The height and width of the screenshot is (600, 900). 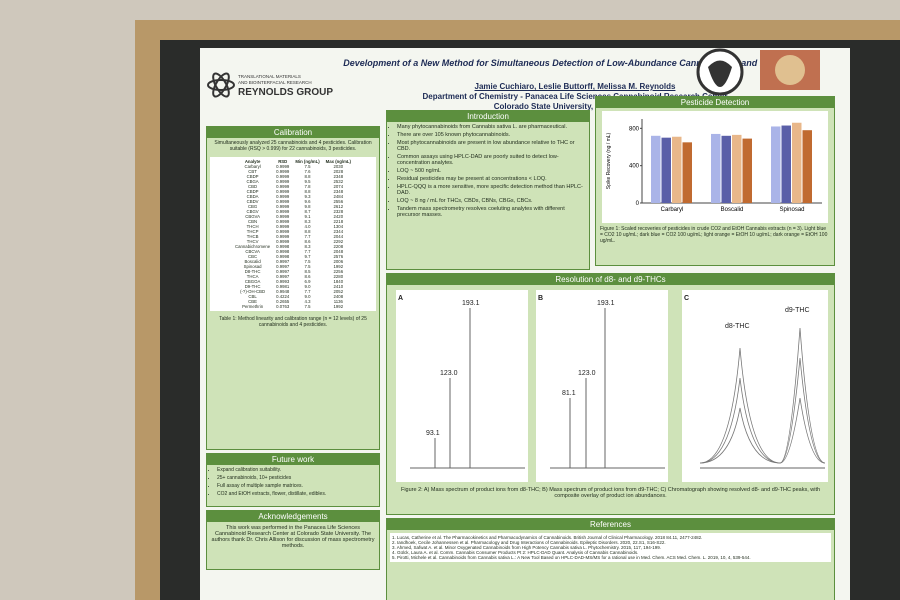 What do you see at coordinates (338, 286) in the screenshot?
I see `table-cell: 2410` at bounding box center [338, 286].